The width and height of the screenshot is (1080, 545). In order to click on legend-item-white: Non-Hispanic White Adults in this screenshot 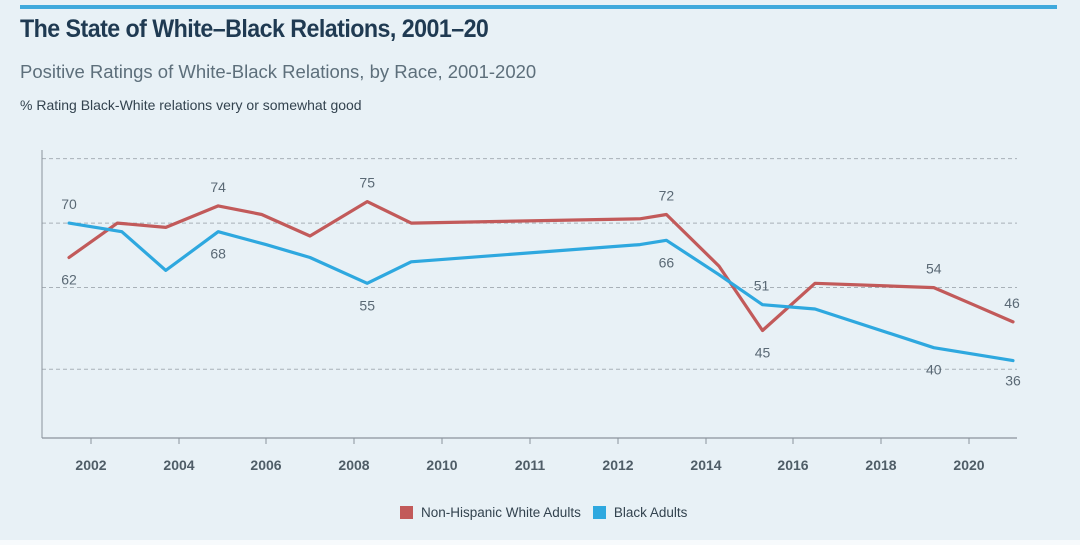, I will do `click(490, 512)`.